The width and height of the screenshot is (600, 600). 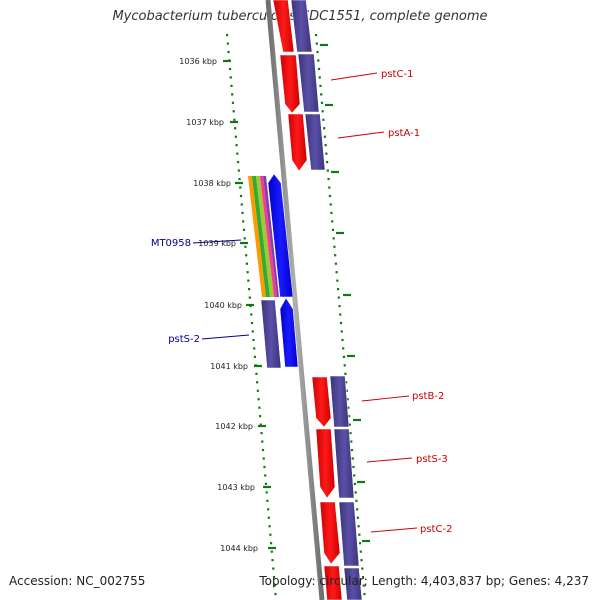 I want to click on gene-cluster-middle, so click(x=273, y=271).